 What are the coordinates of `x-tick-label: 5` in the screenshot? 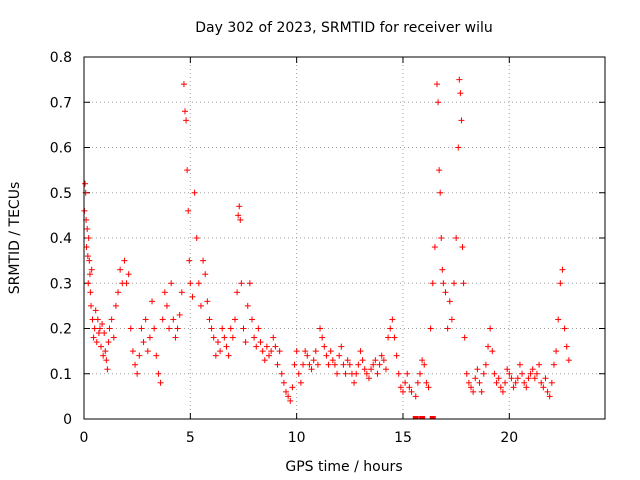 It's located at (190, 438).